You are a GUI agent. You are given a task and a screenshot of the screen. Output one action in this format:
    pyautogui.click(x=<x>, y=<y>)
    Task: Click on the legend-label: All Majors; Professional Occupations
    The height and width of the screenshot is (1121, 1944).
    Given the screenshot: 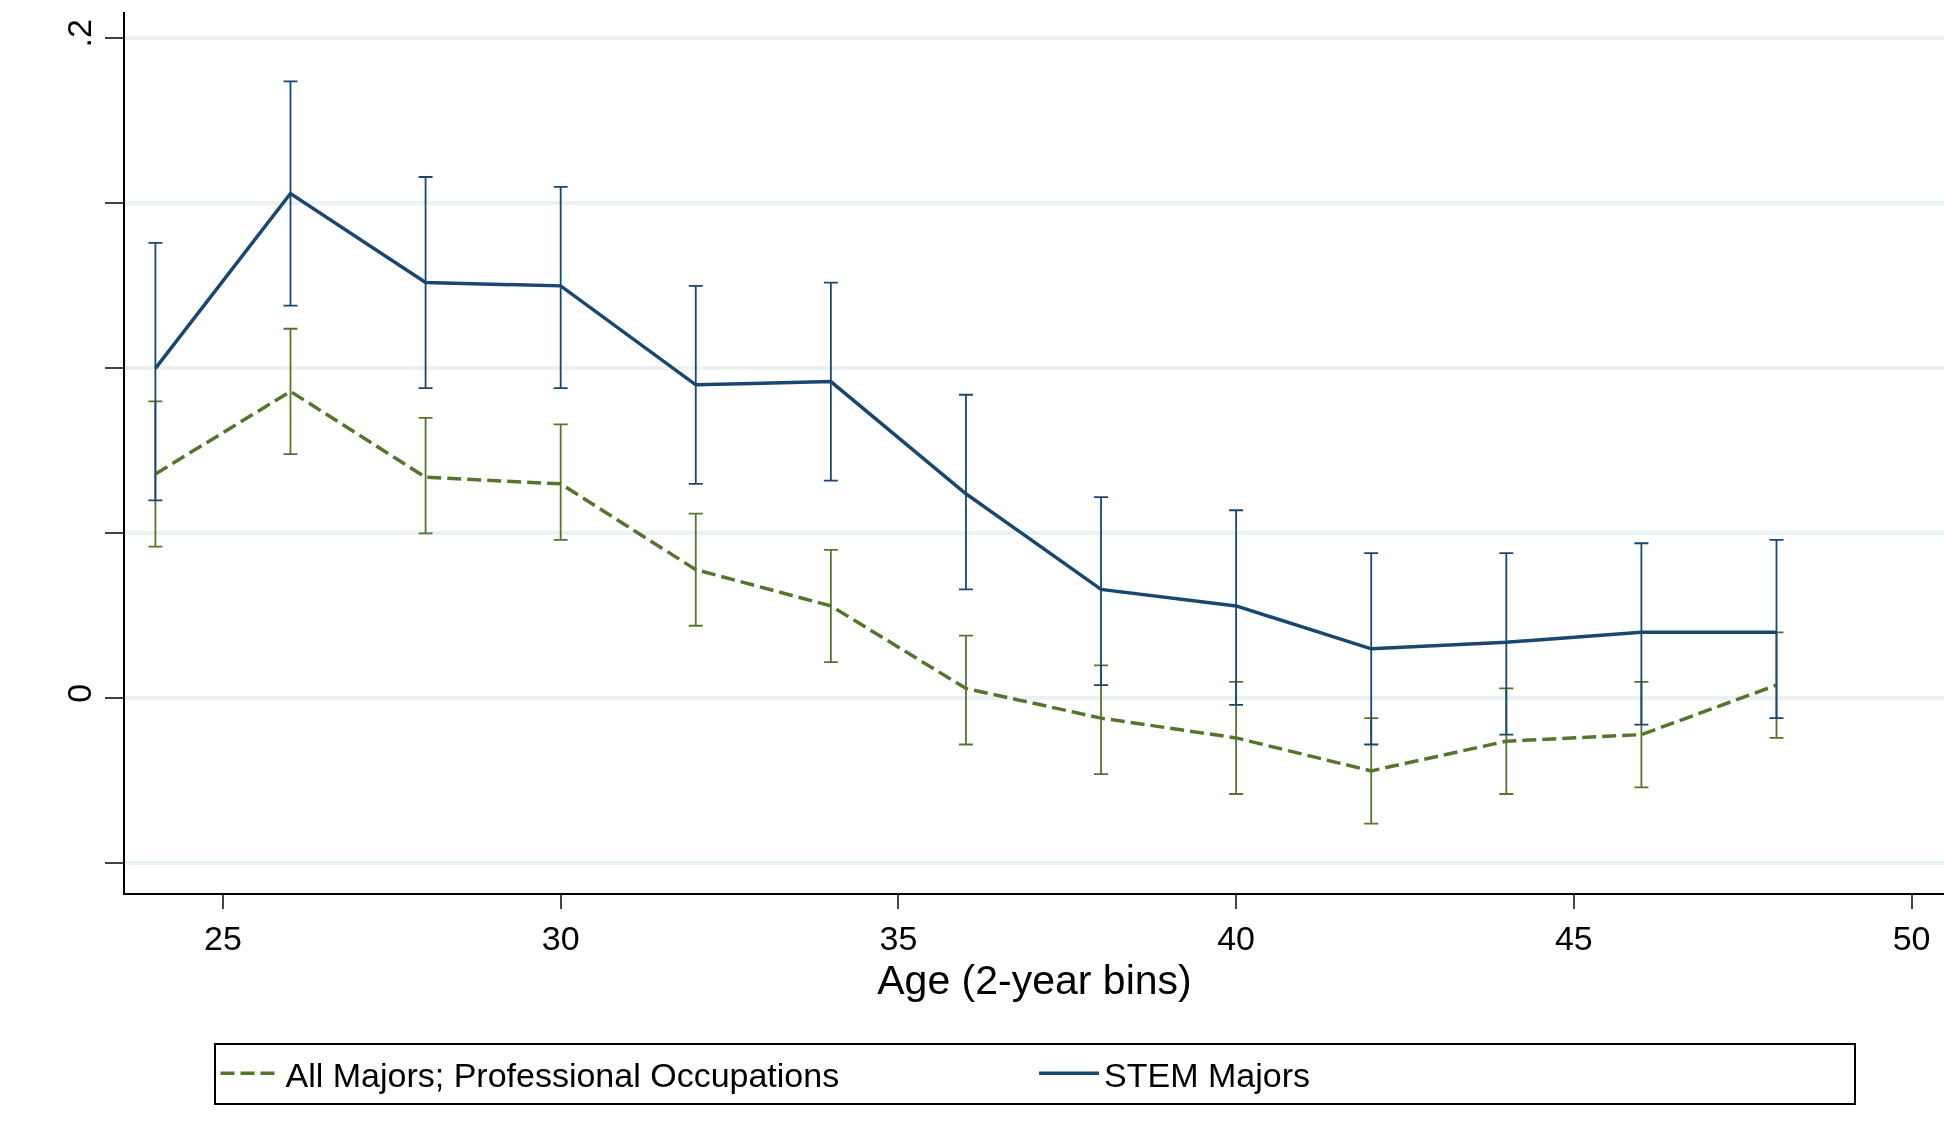 What is the action you would take?
    pyautogui.click(x=562, y=1074)
    